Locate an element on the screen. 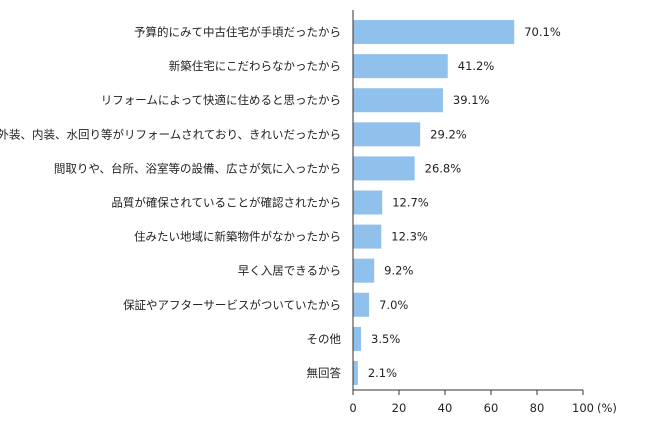 This screenshot has height=430, width=650. category-label: 間取りや、台所、浴室等の設備、広さが気に入ったから is located at coordinates (197, 168).